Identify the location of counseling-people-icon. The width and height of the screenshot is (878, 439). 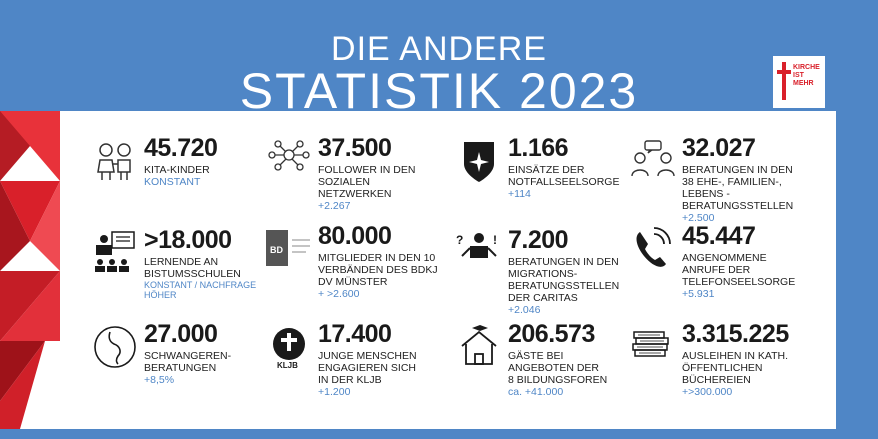
(653, 158).